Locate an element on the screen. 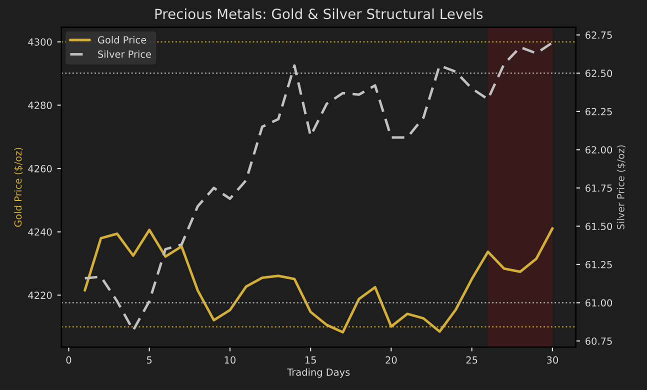 This screenshot has width=647, height=390. y2-tick-label: 61.00 is located at coordinates (599, 303).